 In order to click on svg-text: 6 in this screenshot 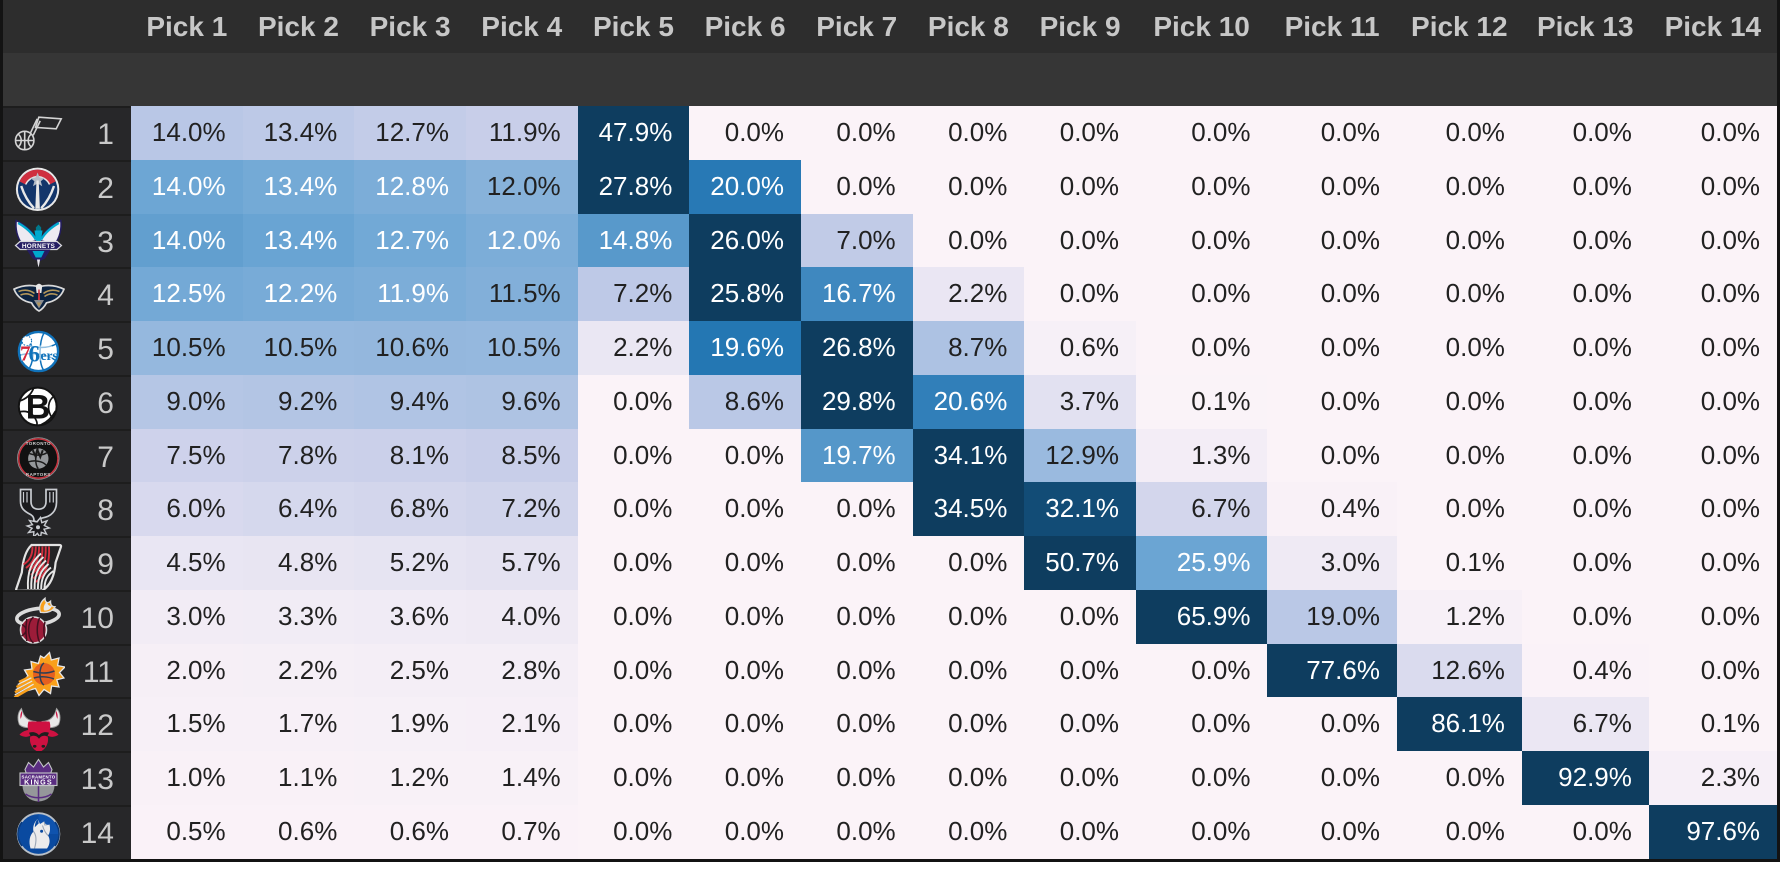, I will do `click(35, 354)`.